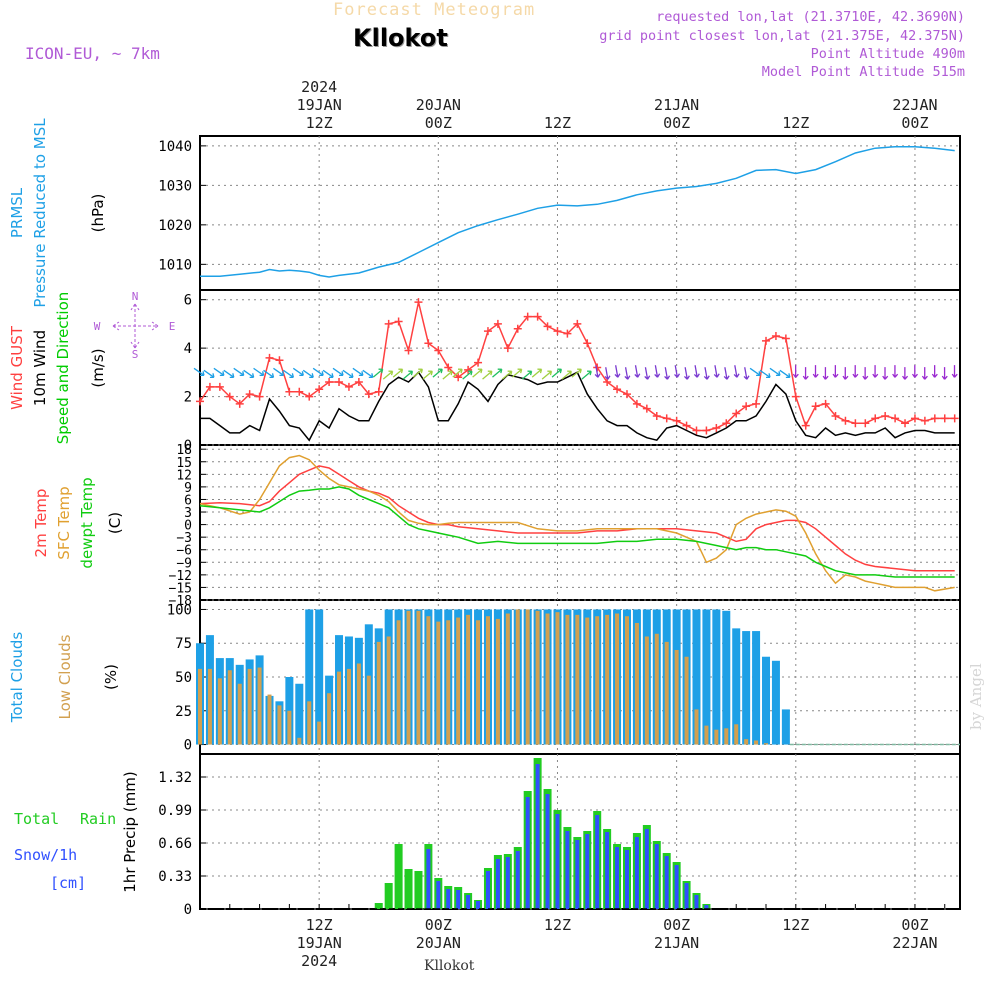 The height and width of the screenshot is (1000, 1000). I want to click on y-tick-label: 1010, so click(175, 265).